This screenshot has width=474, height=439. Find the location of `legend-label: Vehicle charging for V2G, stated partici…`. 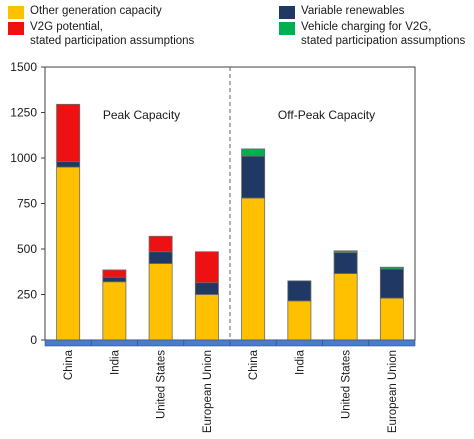

legend-label: Vehicle charging for V2G, stated partici… is located at coordinates (383, 34).